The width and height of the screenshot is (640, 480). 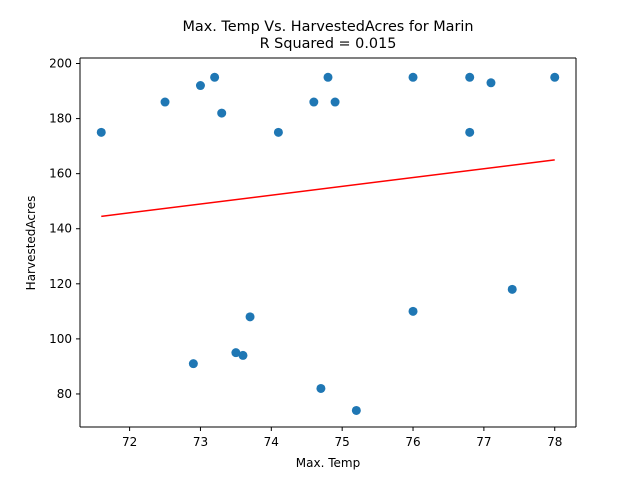 I want to click on x-tick-label: 73, so click(x=200, y=442).